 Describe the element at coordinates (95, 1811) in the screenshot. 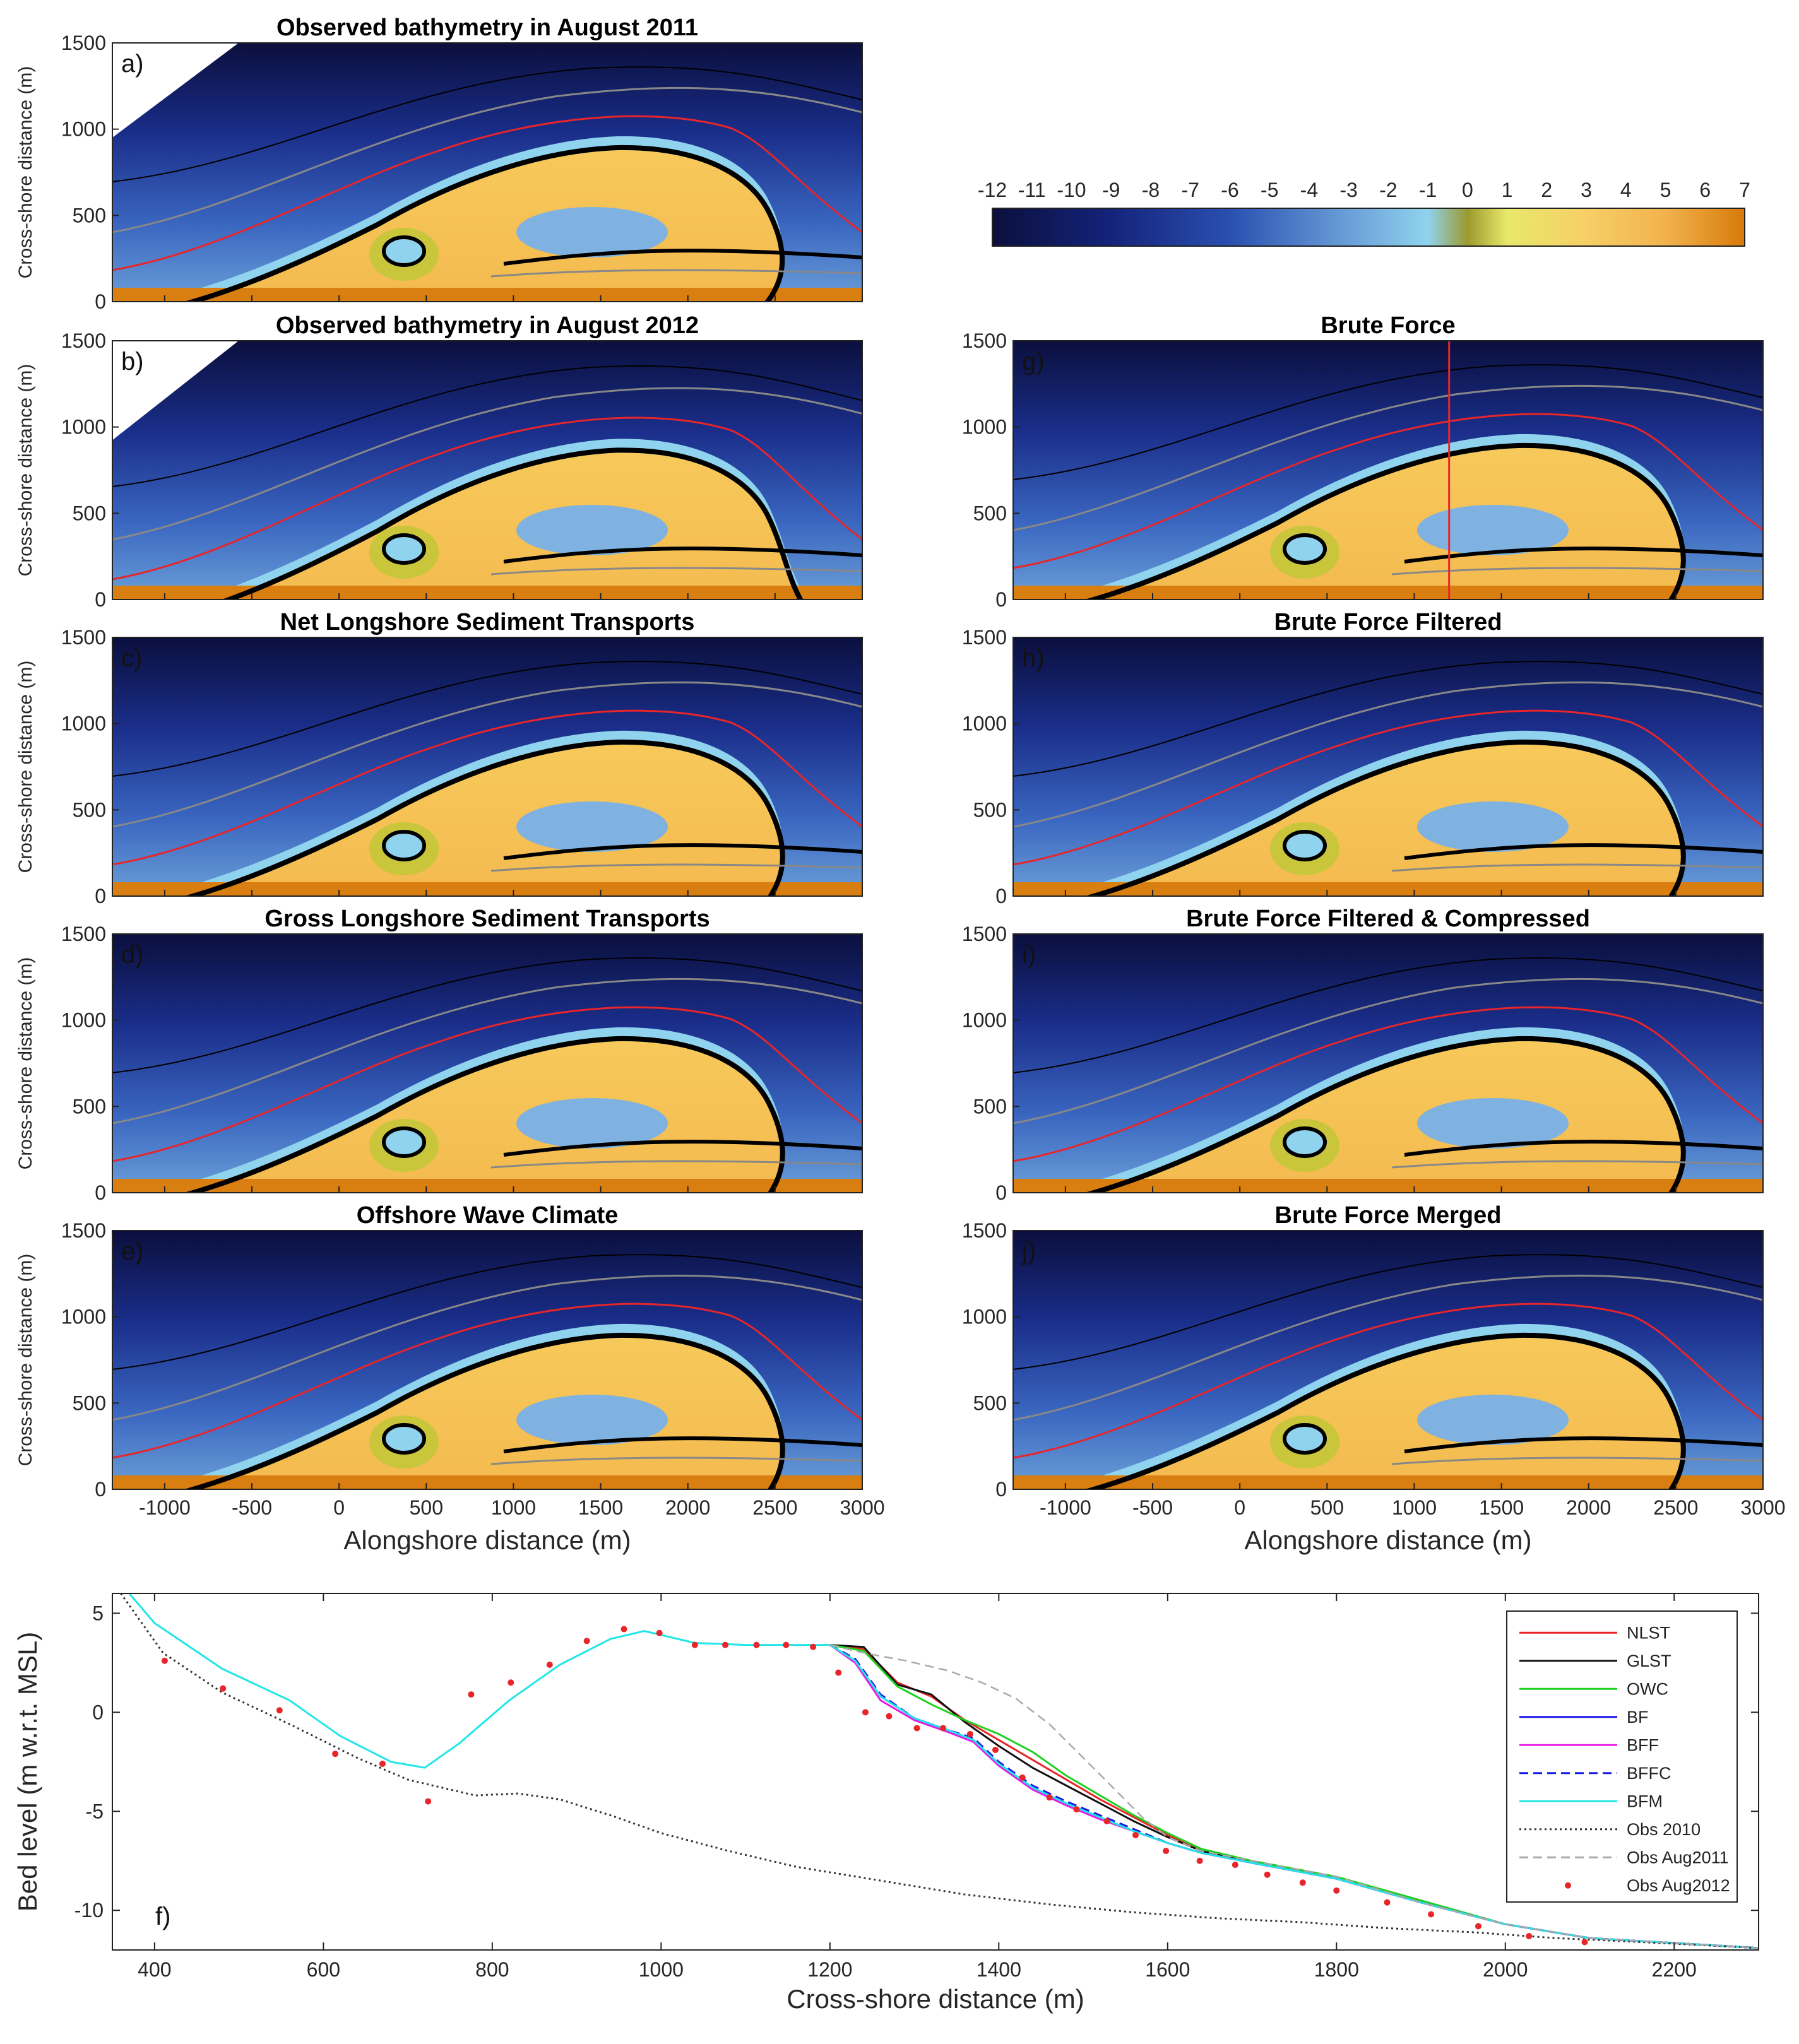

I see `y-tick-label: -5` at that location.